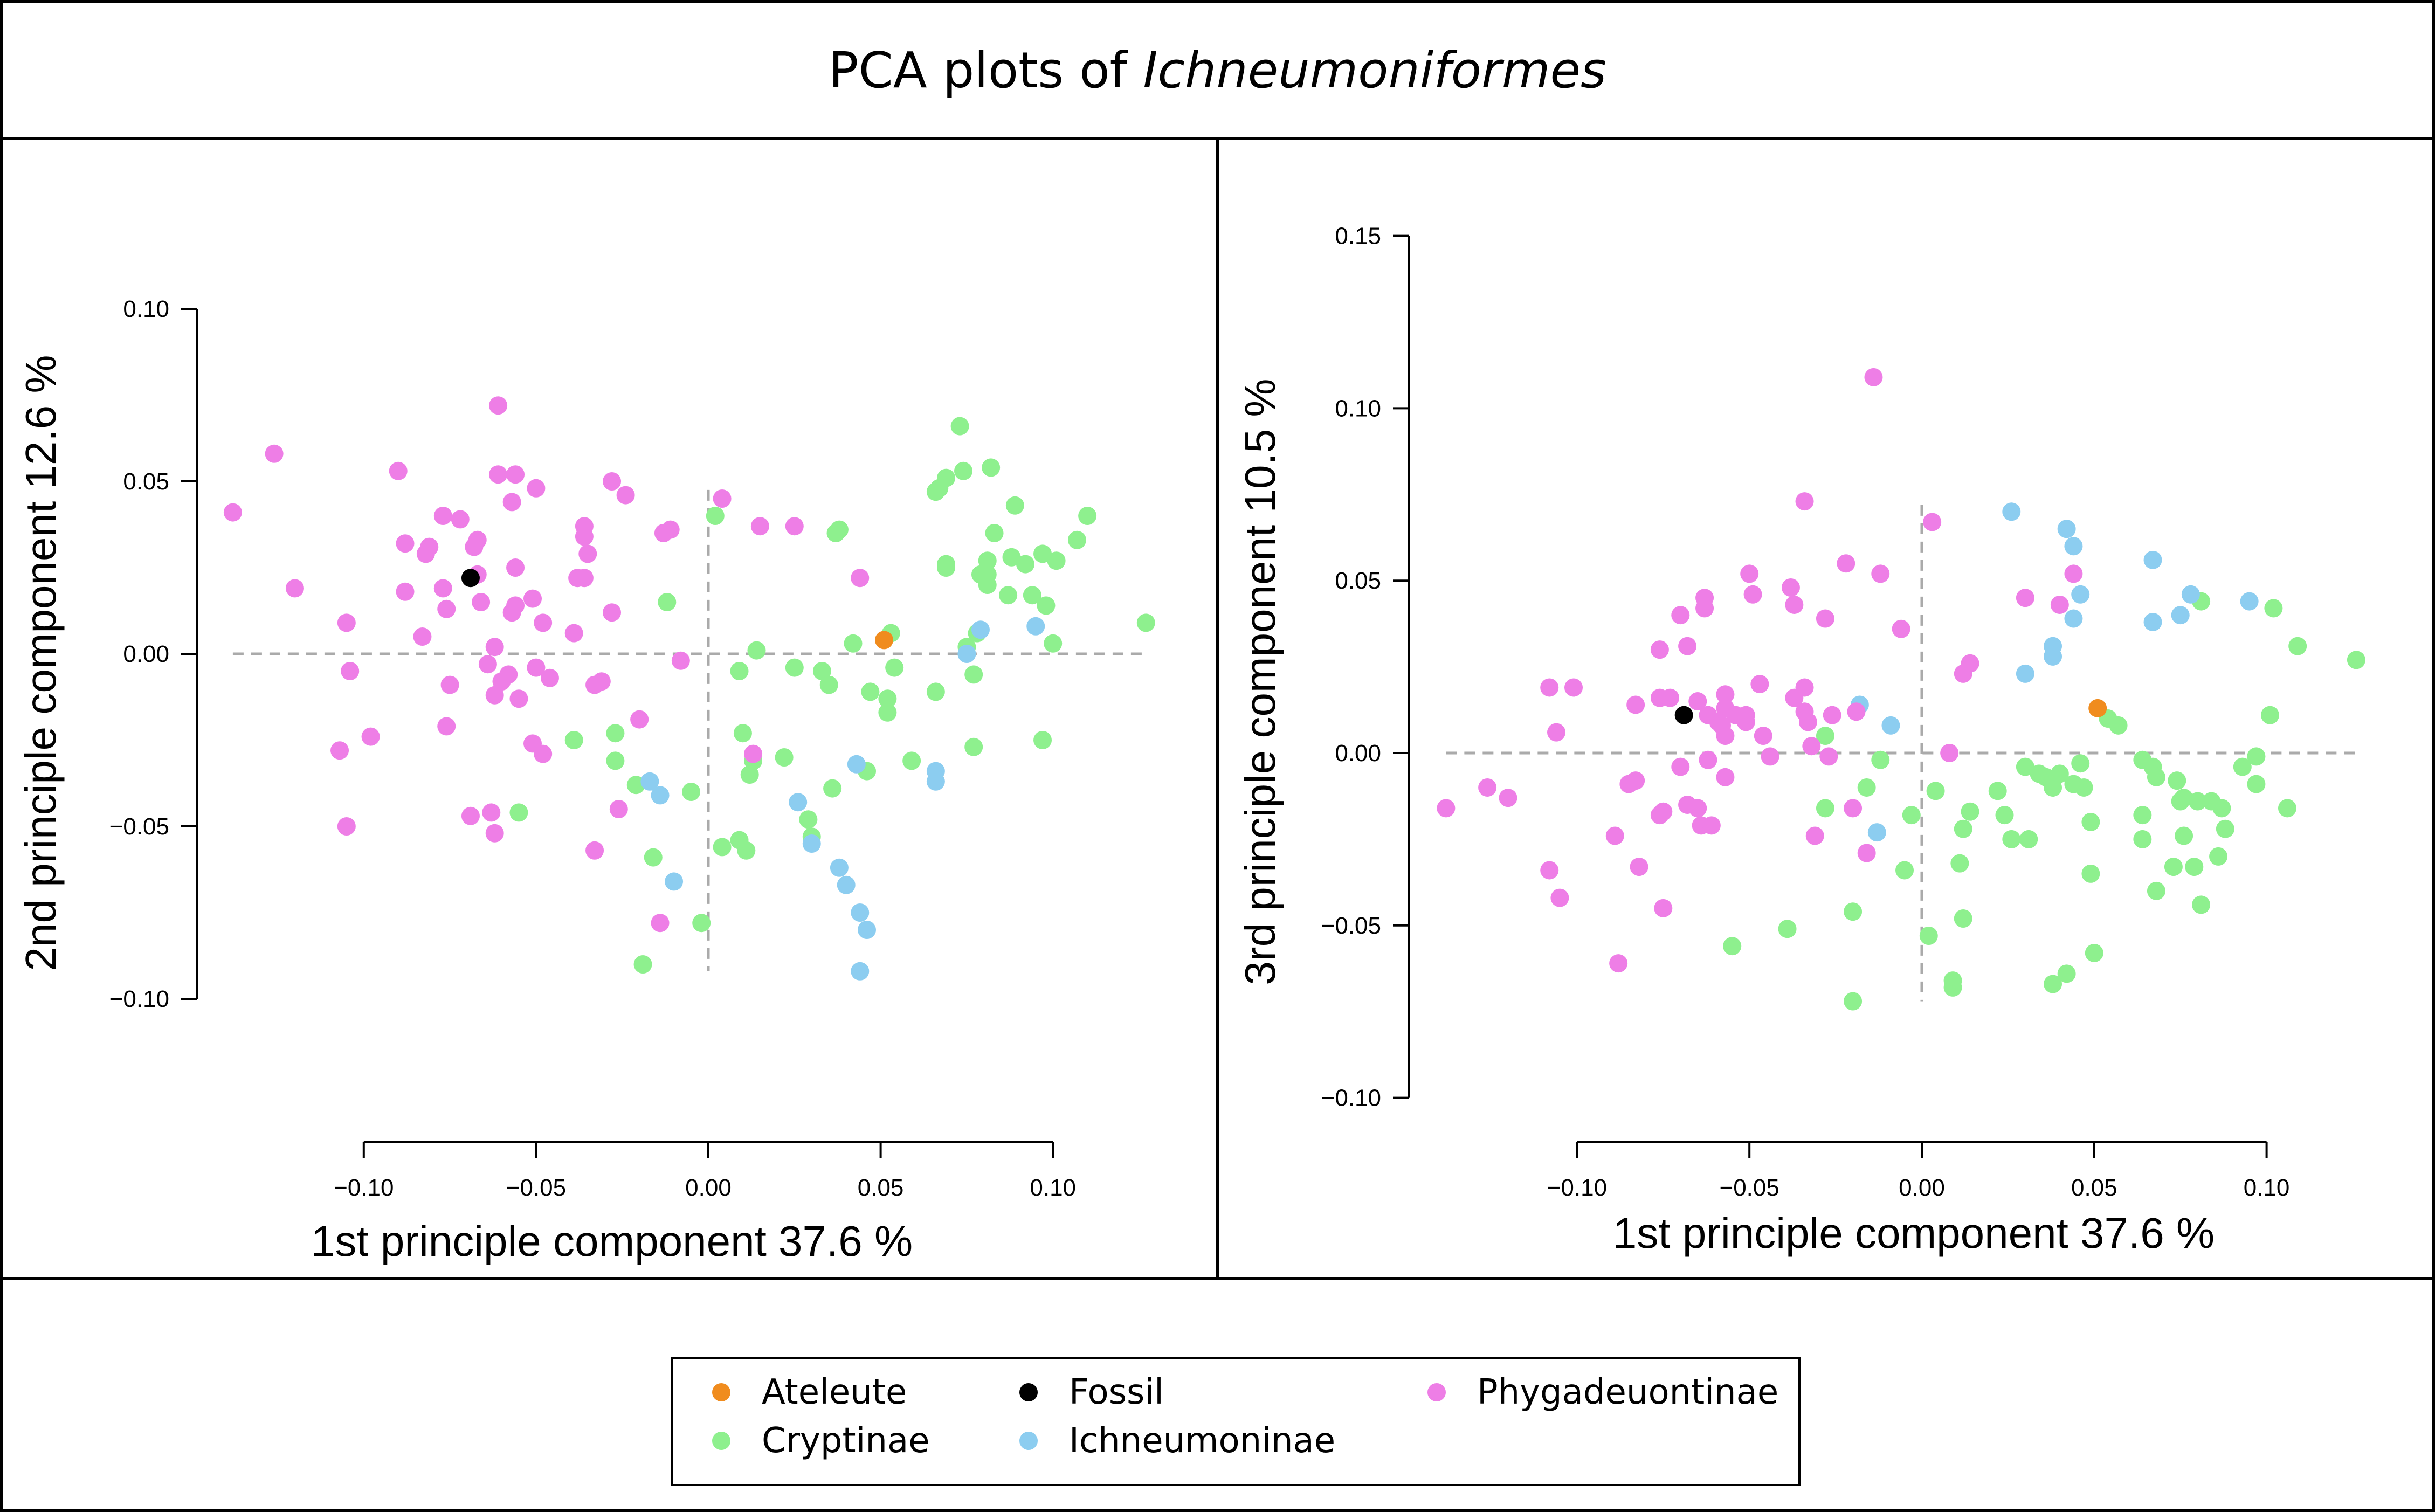 This screenshot has height=1512, width=2435. Describe the element at coordinates (2044, 801) in the screenshot. I see `series-cryptinae` at that location.